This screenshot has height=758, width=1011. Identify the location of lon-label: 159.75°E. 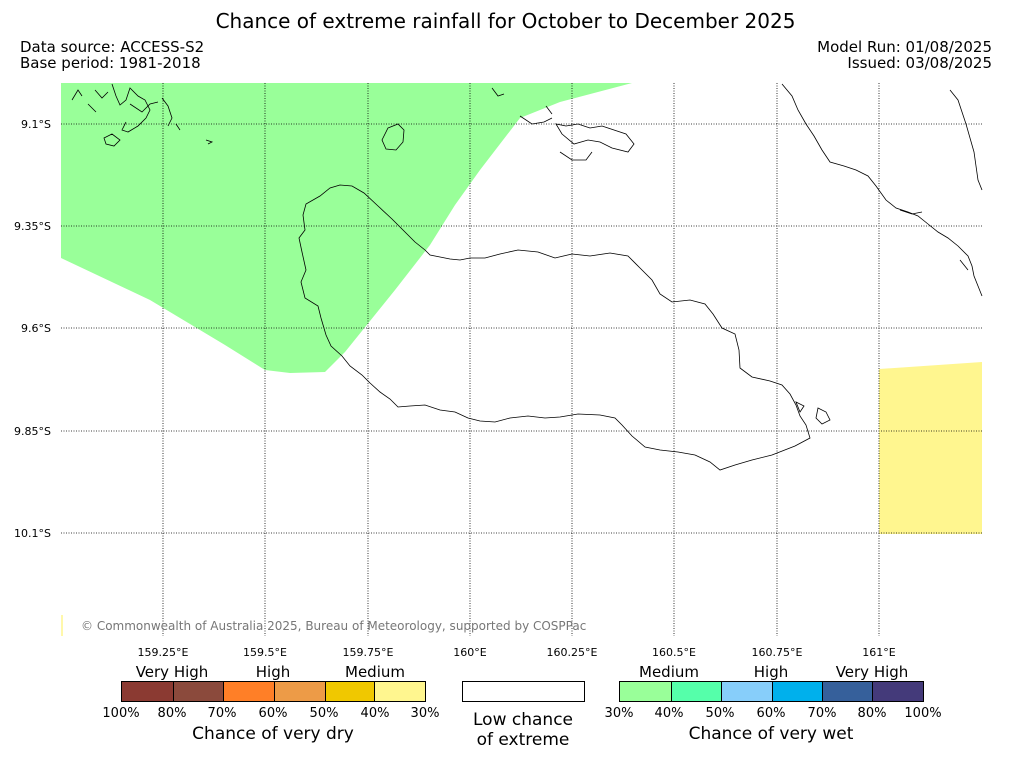
(368, 652).